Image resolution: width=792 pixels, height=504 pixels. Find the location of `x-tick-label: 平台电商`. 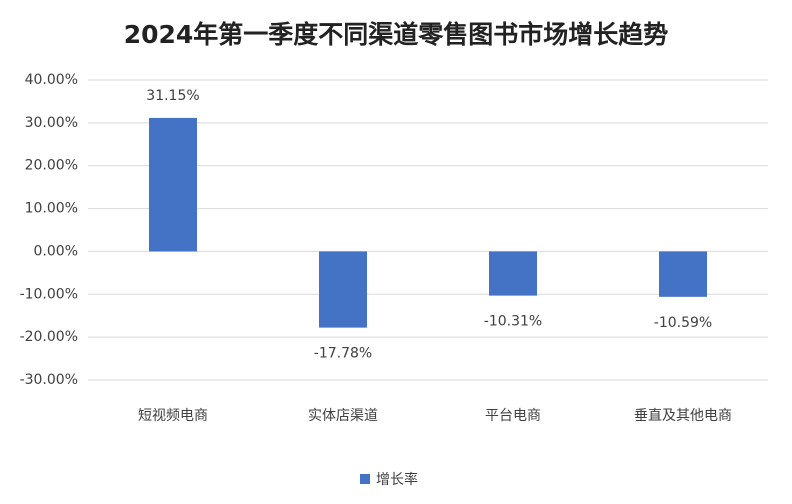

x-tick-label: 平台电商 is located at coordinates (513, 416).